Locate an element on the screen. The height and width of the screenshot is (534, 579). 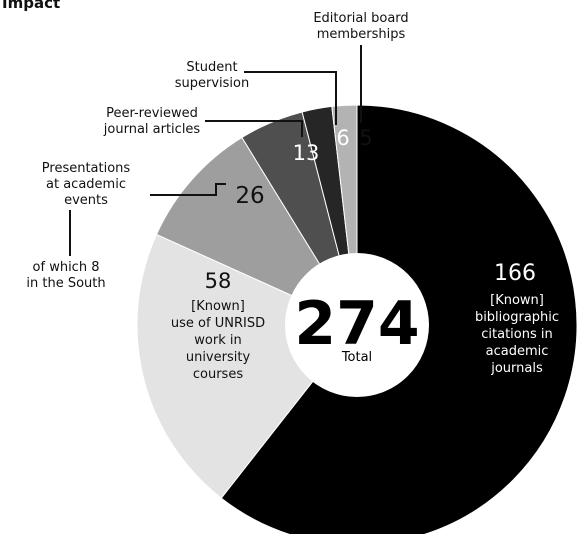
center-hole is located at coordinates (357, 325).